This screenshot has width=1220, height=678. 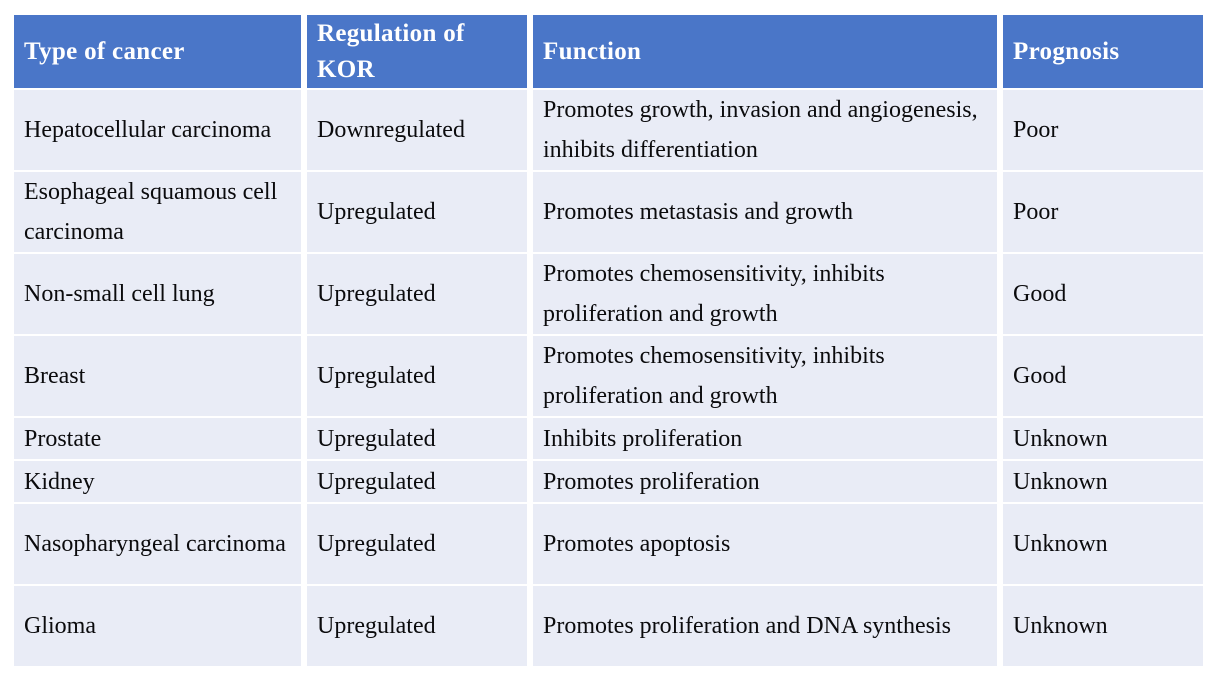 I want to click on cell-cancer-type: Hepatocellular carcinoma, so click(x=160, y=131).